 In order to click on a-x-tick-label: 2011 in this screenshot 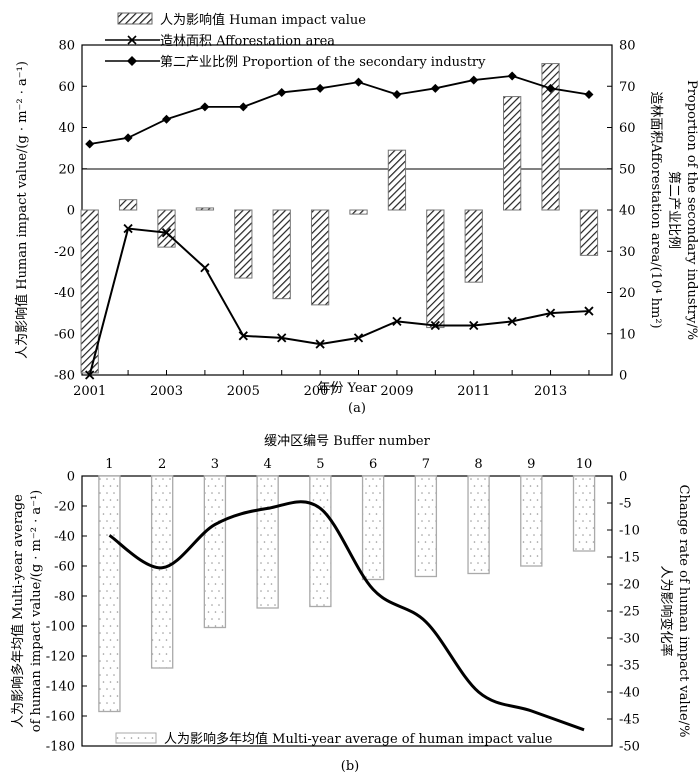, I will do `click(473, 391)`.